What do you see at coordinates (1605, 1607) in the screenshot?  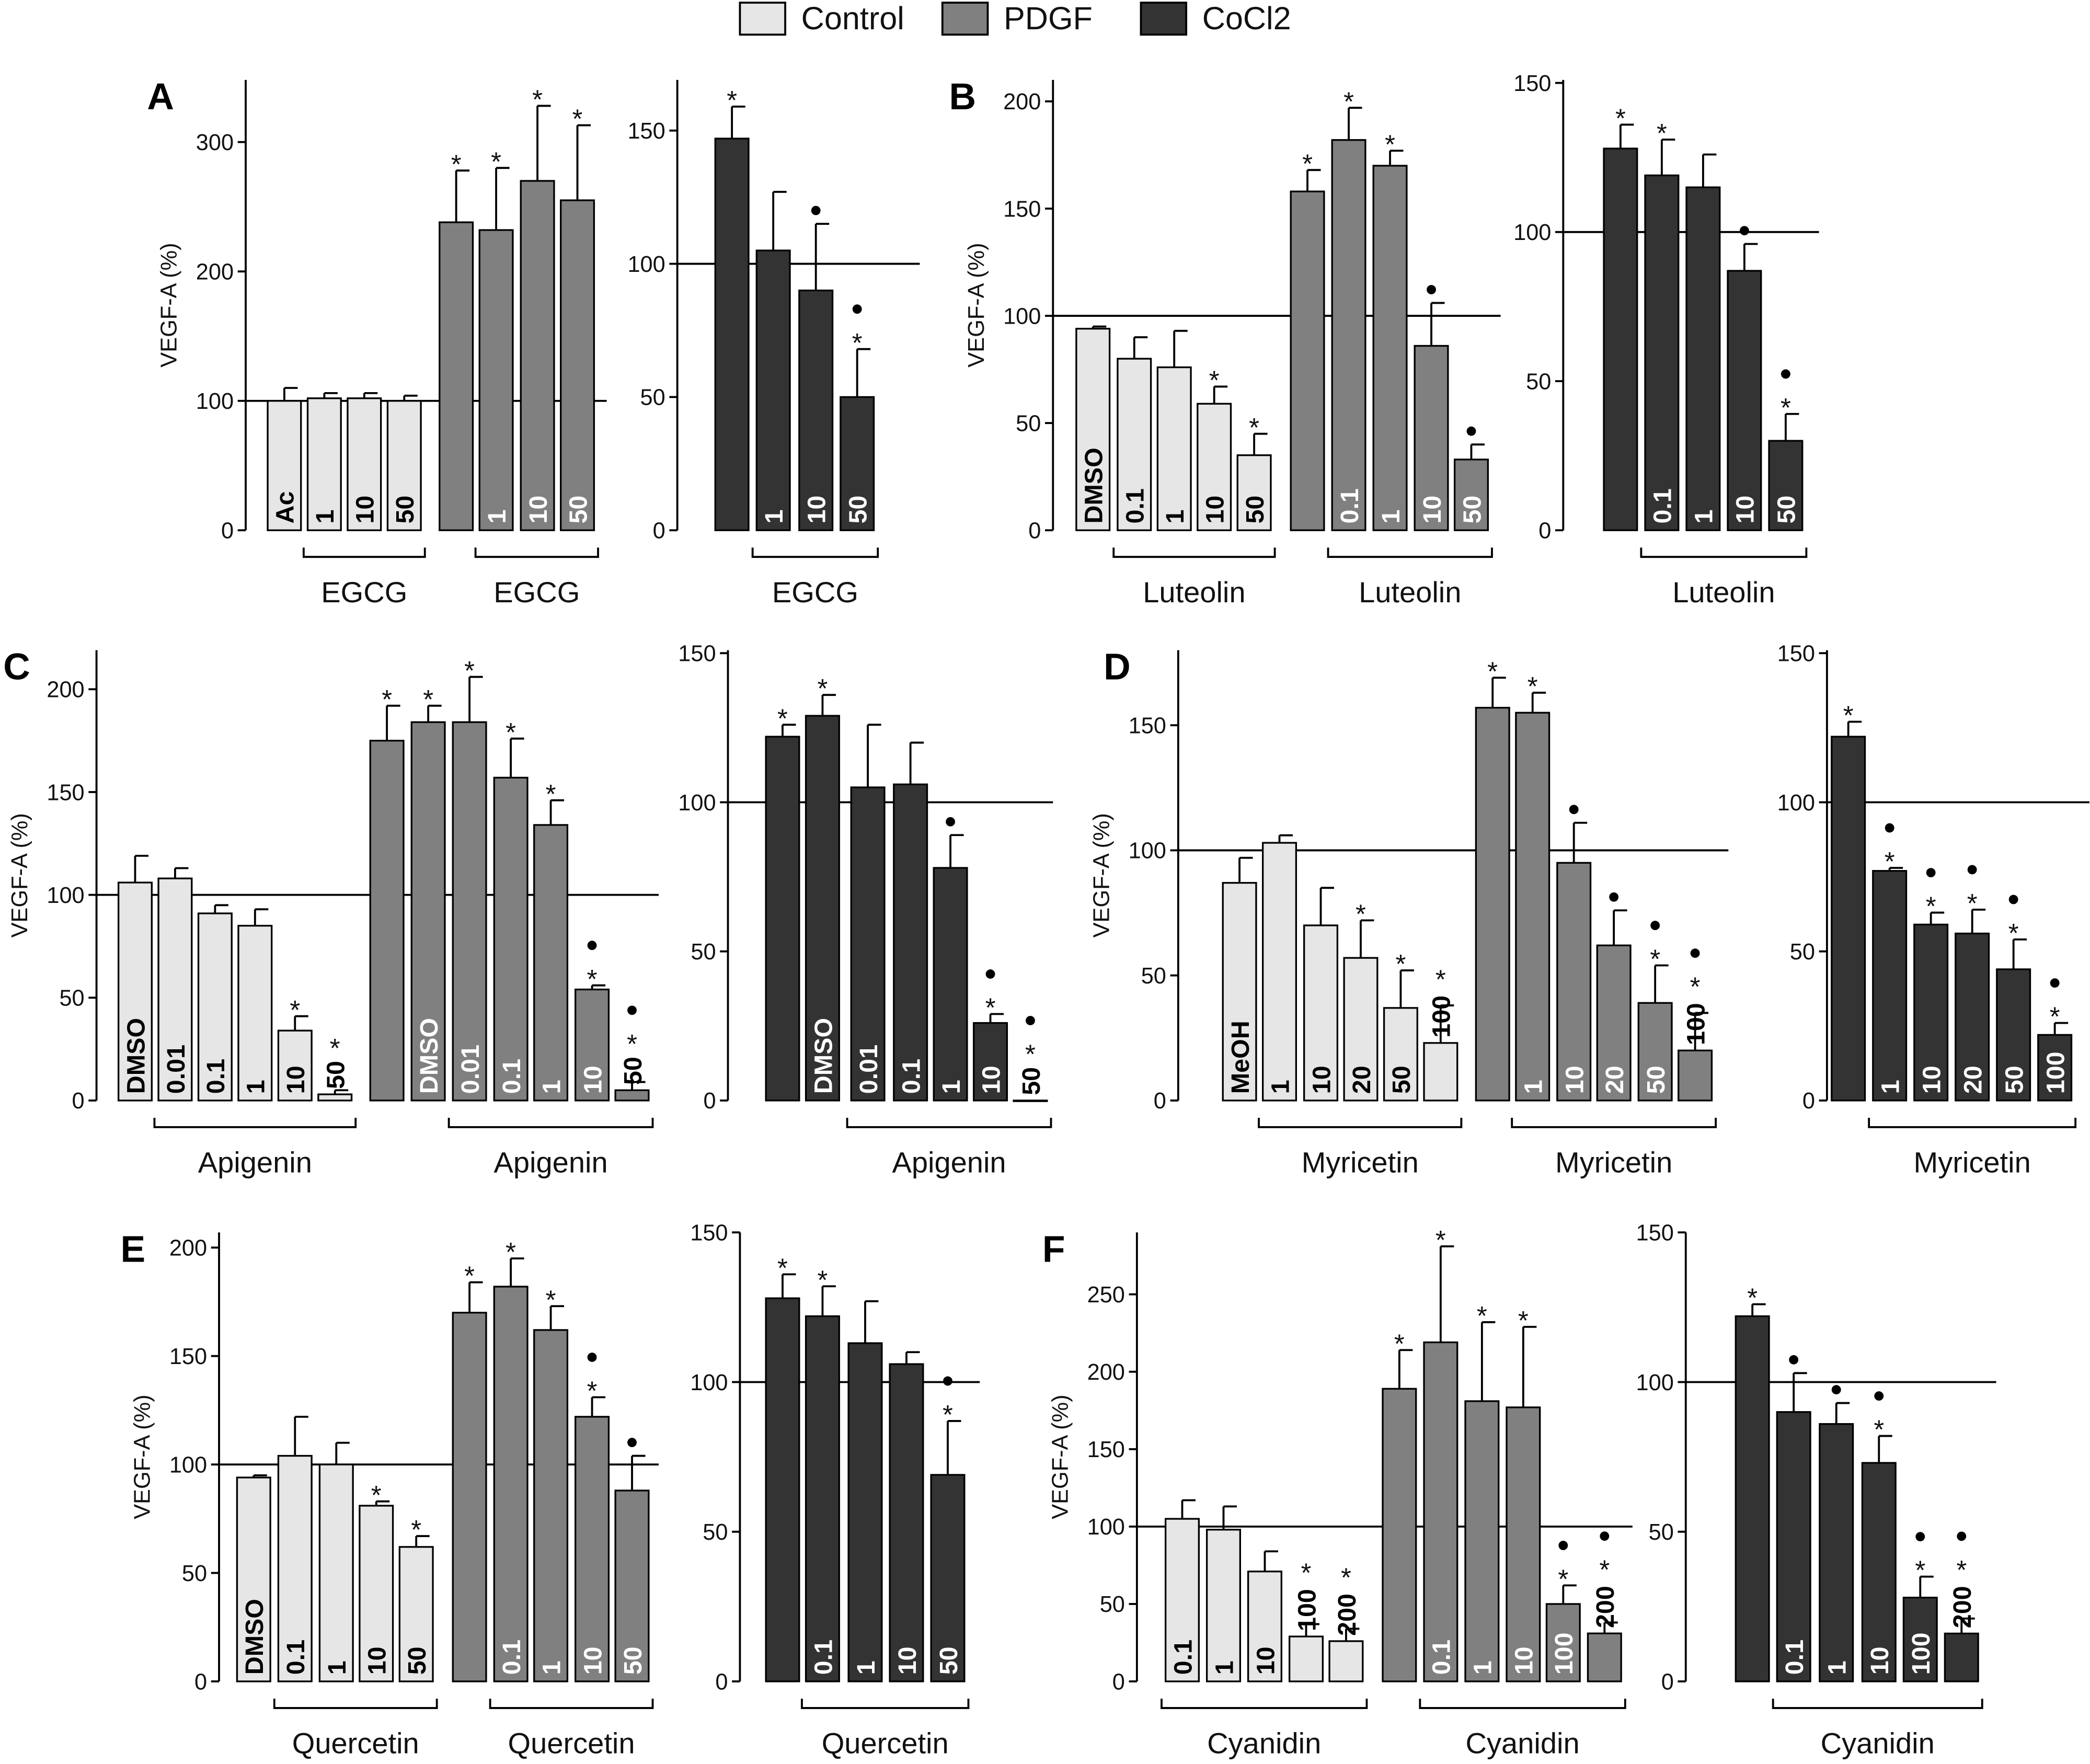 I see `bar-label: 200` at bounding box center [1605, 1607].